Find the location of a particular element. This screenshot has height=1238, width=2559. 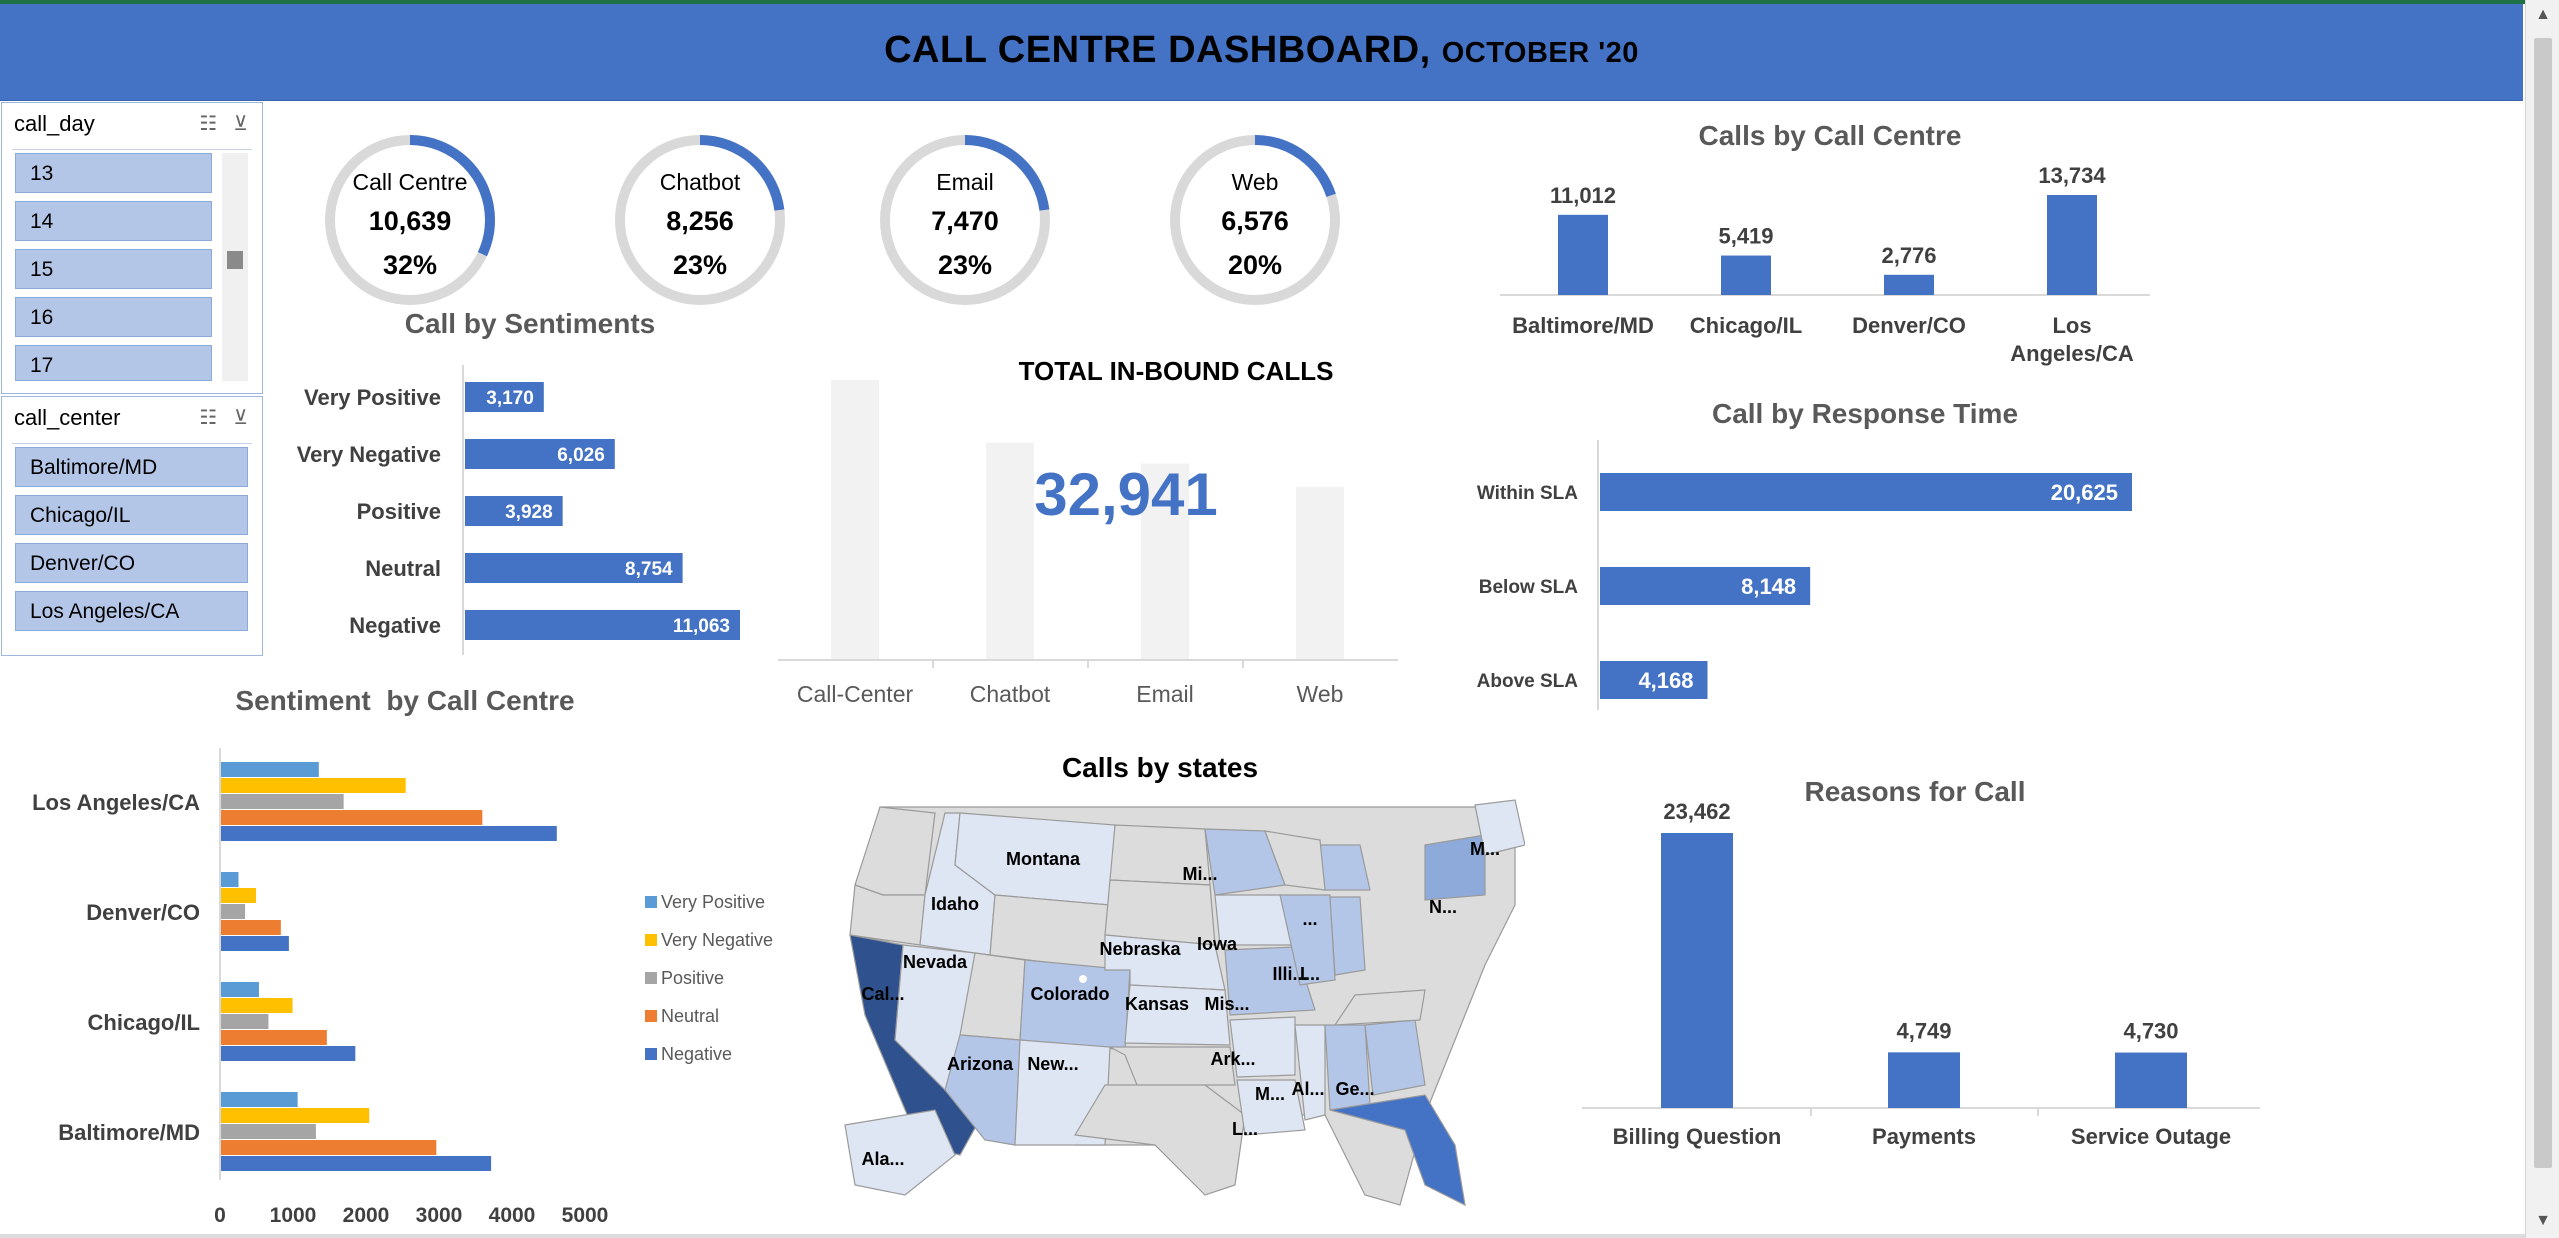

data-label: 8,754 is located at coordinates (649, 569).